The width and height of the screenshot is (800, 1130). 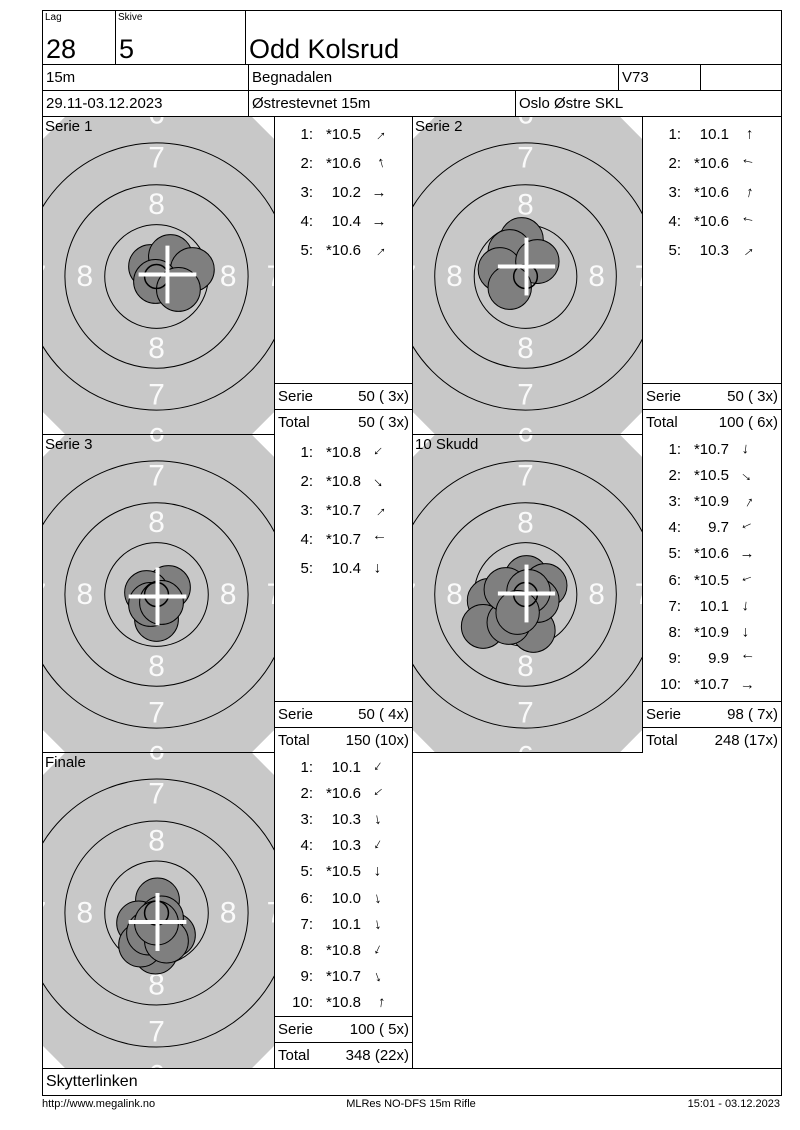 What do you see at coordinates (292, 77) in the screenshot?
I see `venue-value: Begnadalen` at bounding box center [292, 77].